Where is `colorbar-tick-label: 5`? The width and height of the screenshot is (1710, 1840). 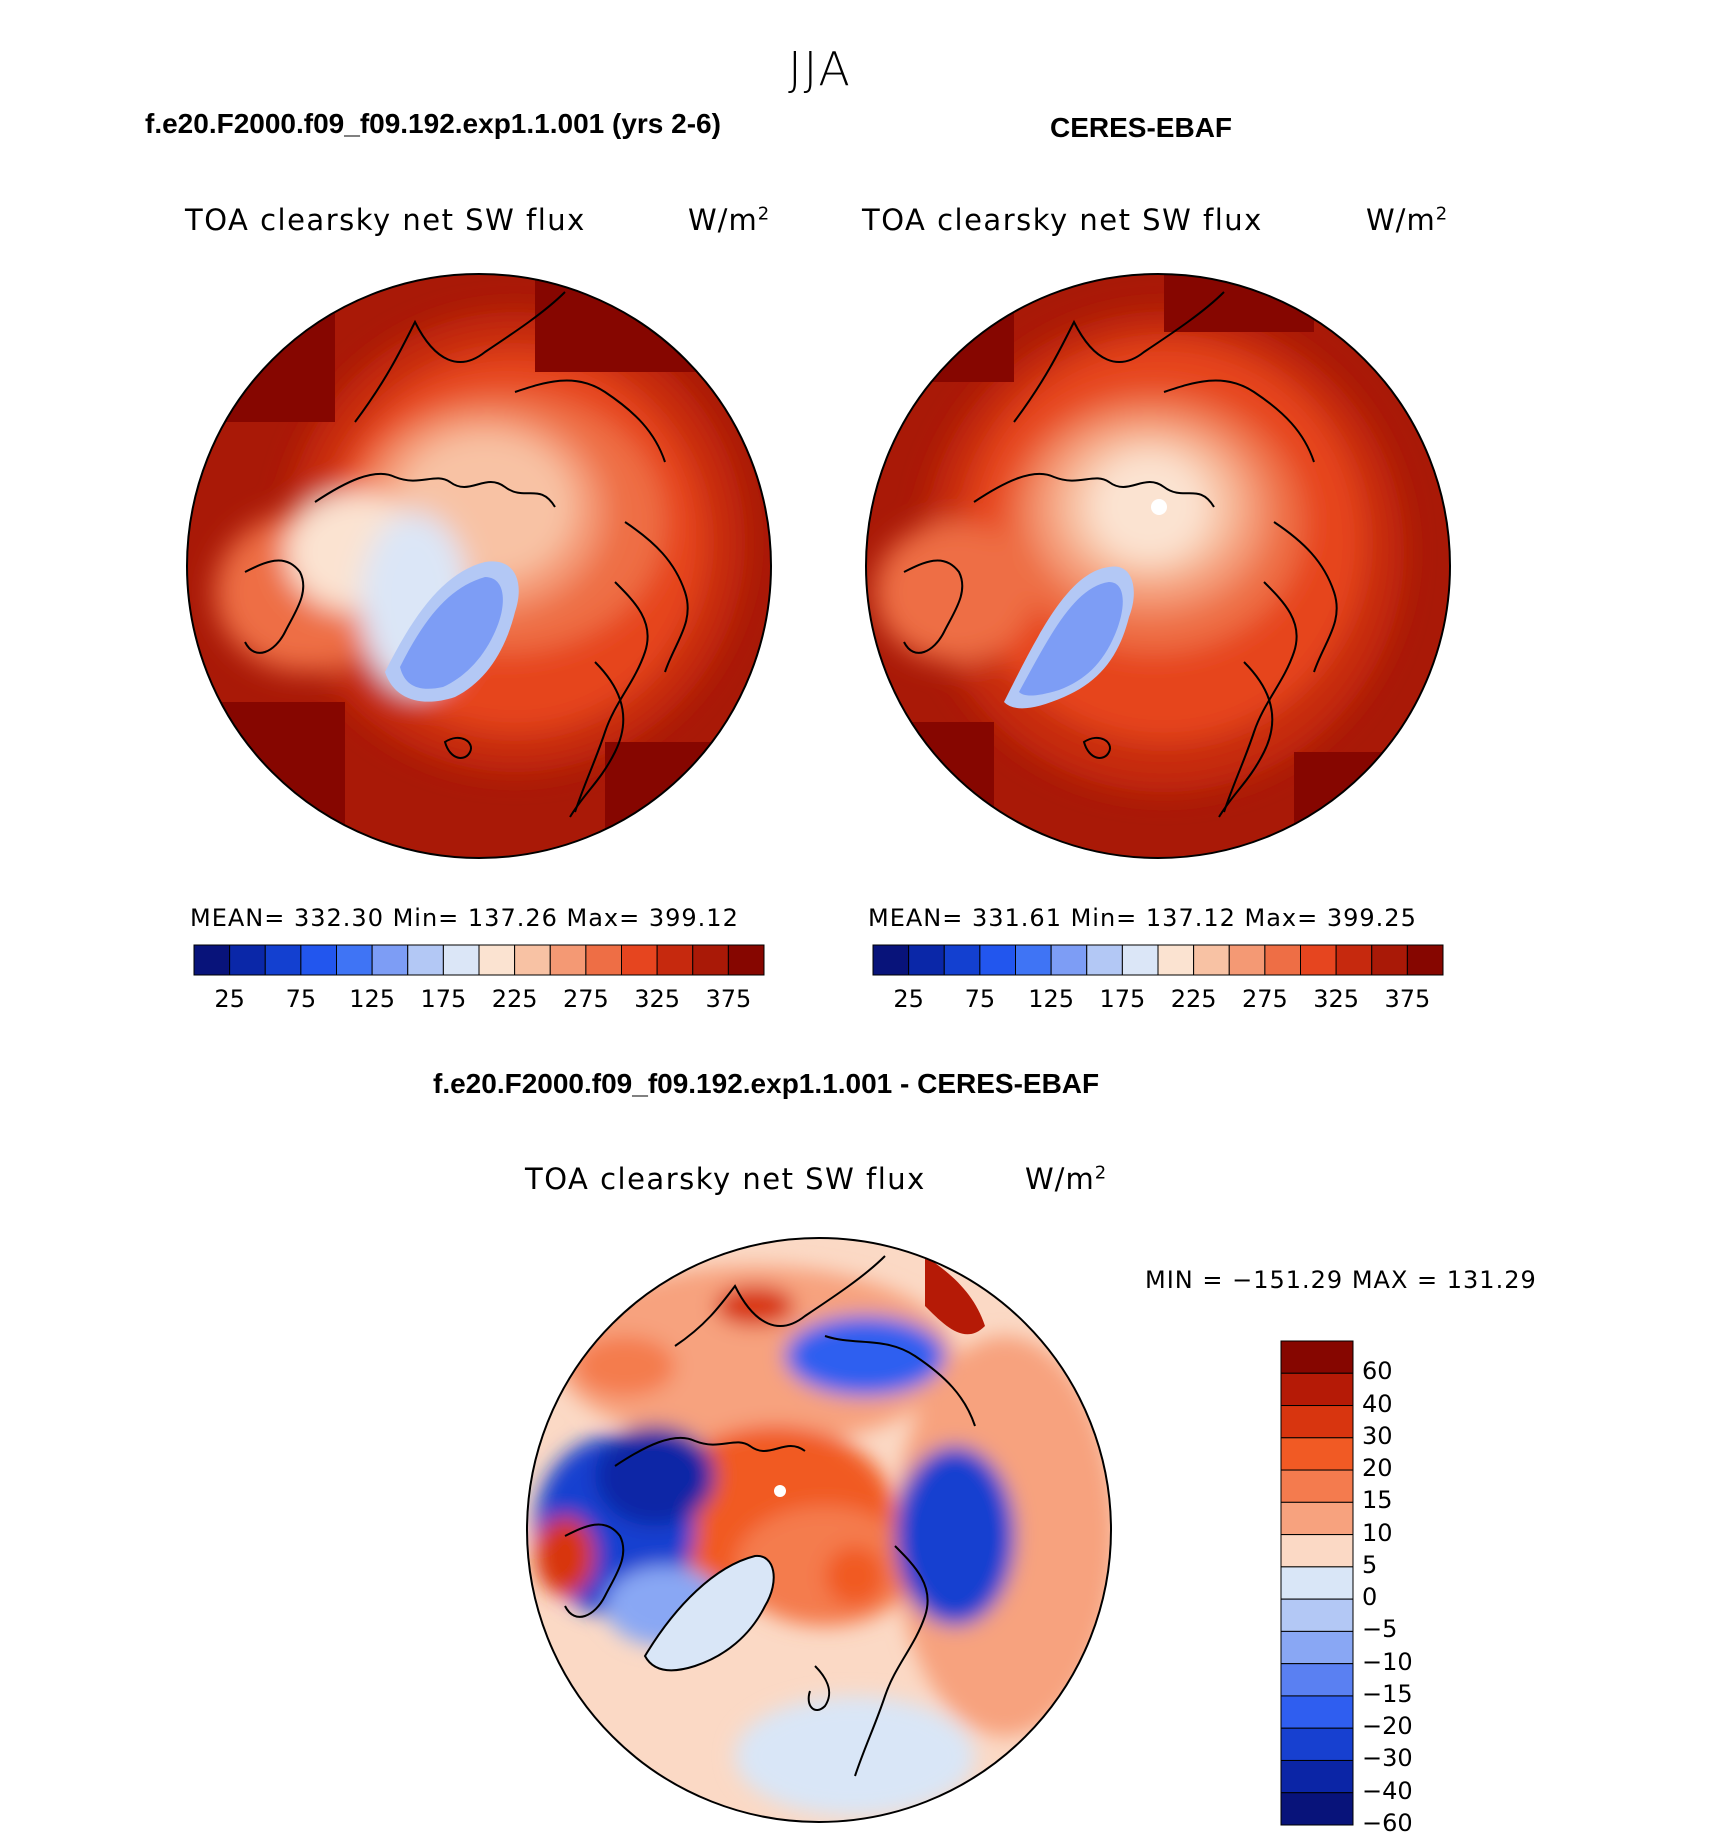 colorbar-tick-label: 5 is located at coordinates (1370, 1564).